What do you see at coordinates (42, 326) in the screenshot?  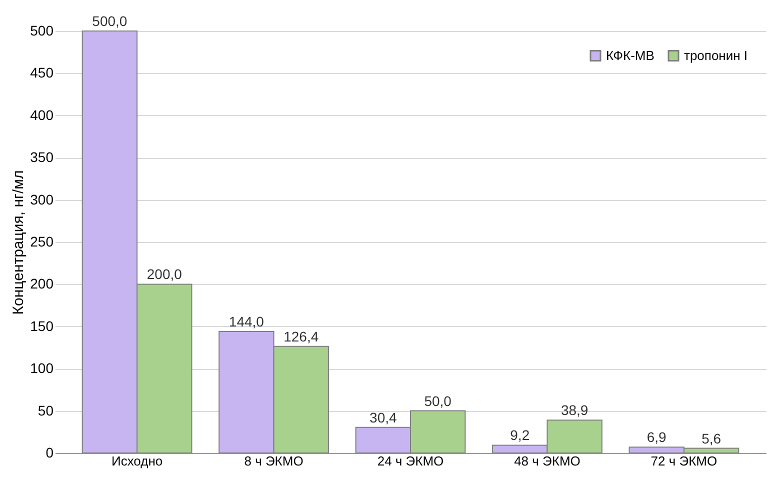 I see `y-tick-label: 150` at bounding box center [42, 326].